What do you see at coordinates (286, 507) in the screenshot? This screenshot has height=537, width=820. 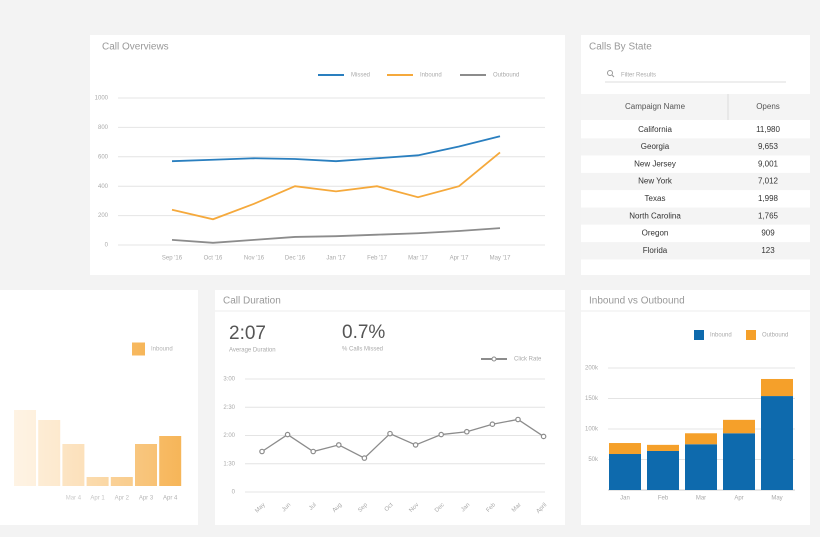 I see `x-tick-label: Jun` at bounding box center [286, 507].